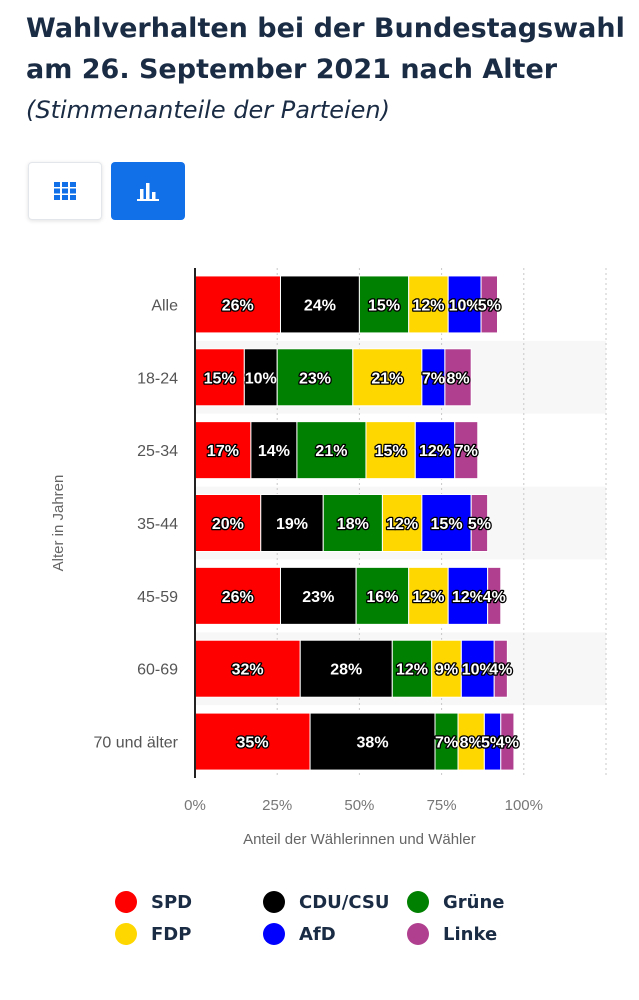 This screenshot has height=1000, width=639. Describe the element at coordinates (157, 524) in the screenshot. I see `category-label: 35-44` at that location.